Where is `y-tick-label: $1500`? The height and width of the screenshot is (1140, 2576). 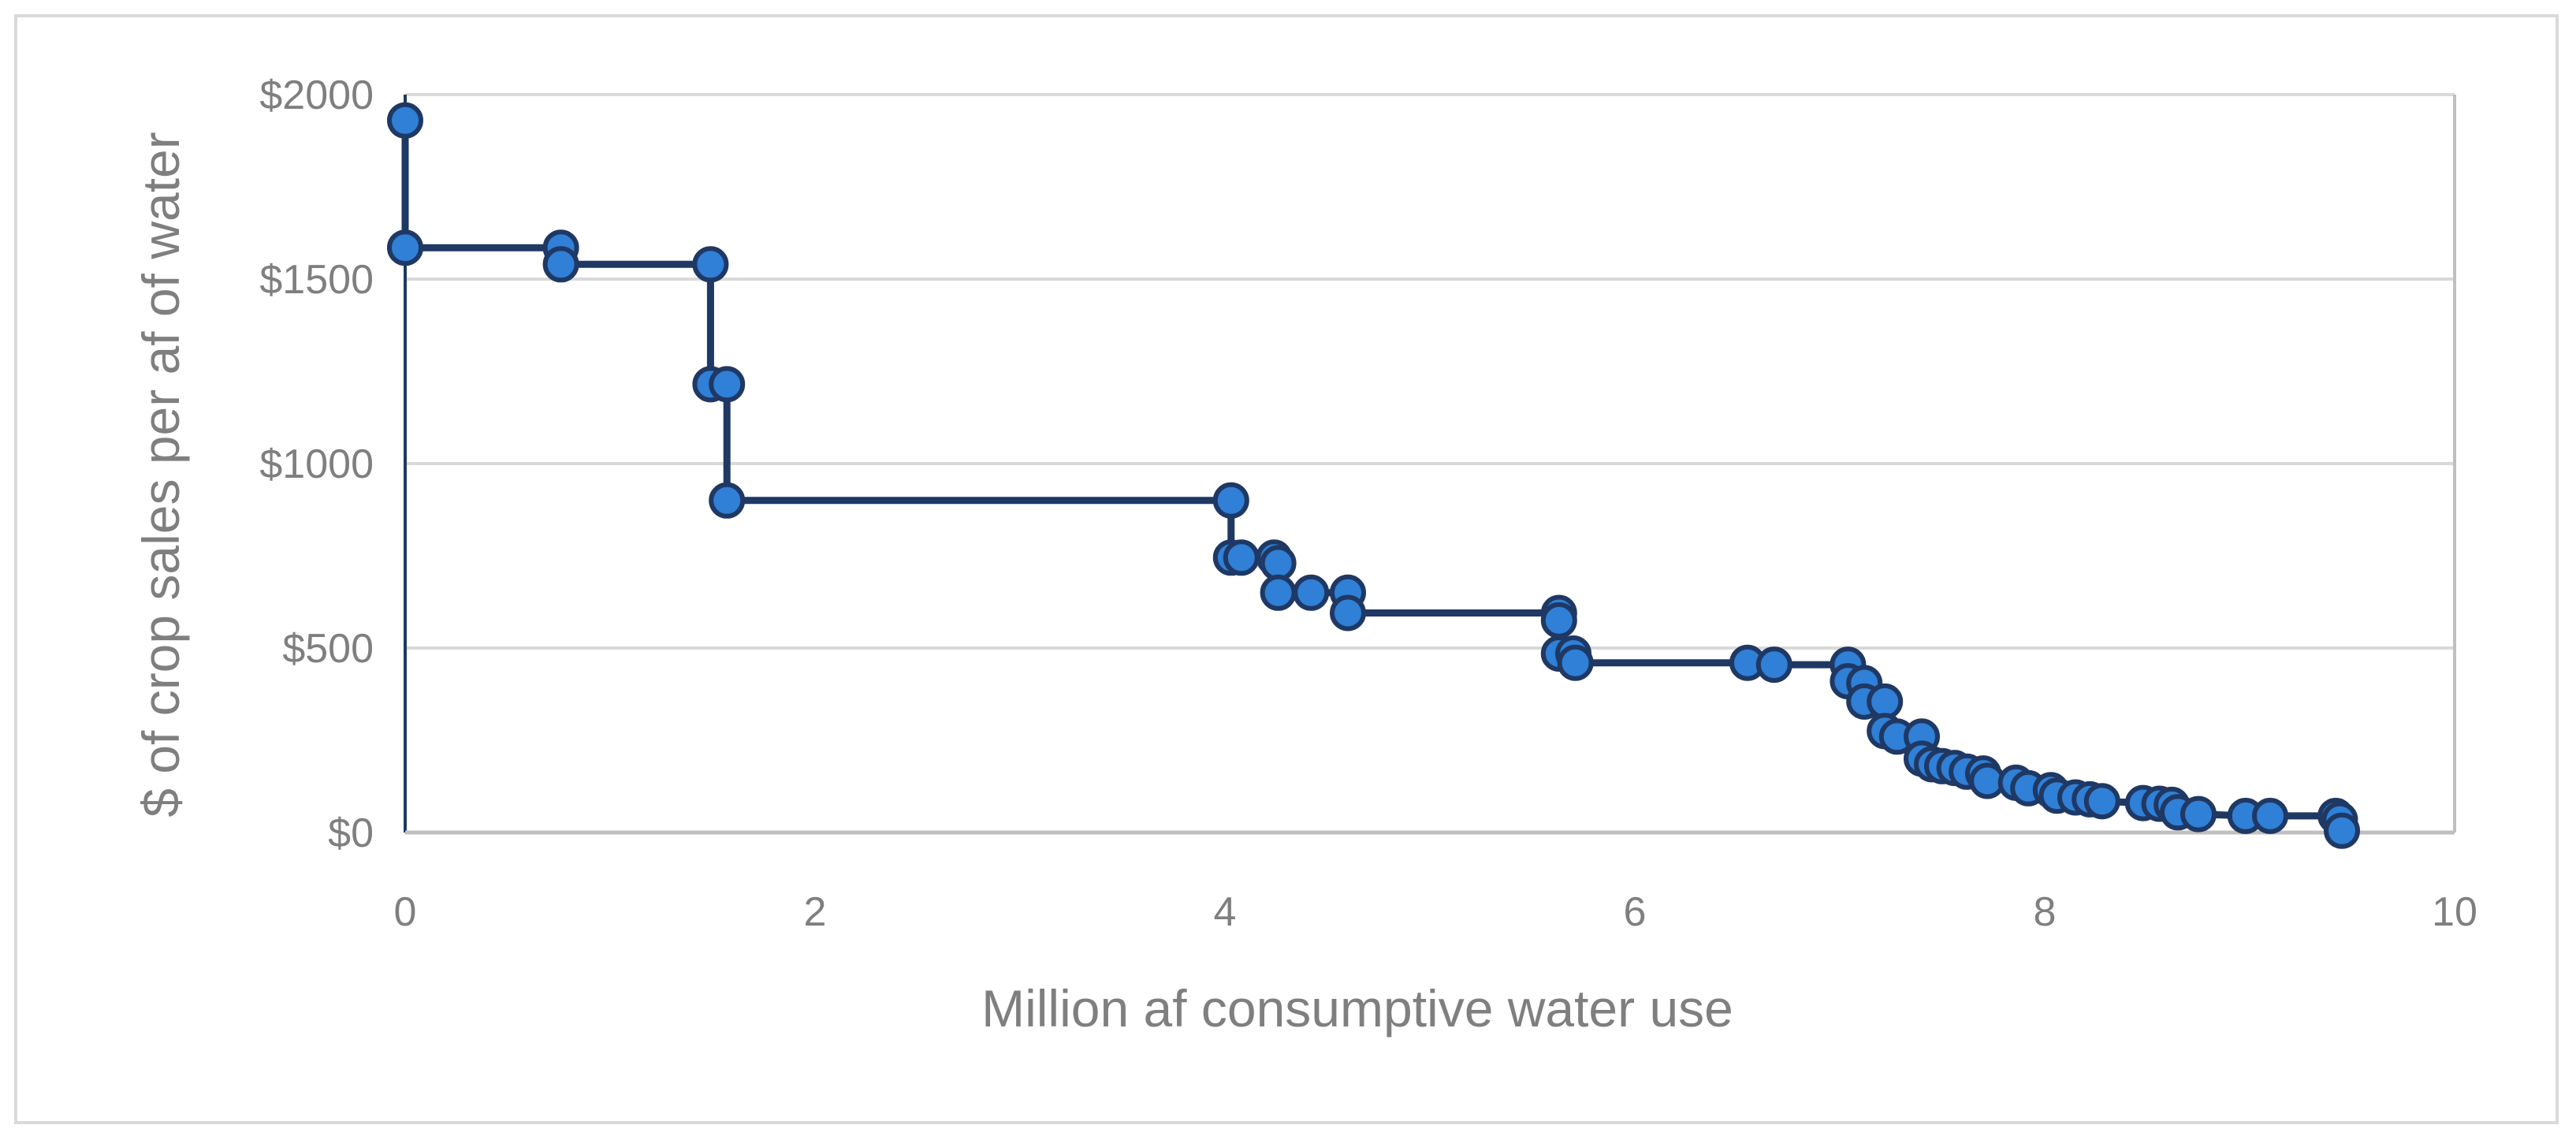 y-tick-label: $1500 is located at coordinates (316, 280).